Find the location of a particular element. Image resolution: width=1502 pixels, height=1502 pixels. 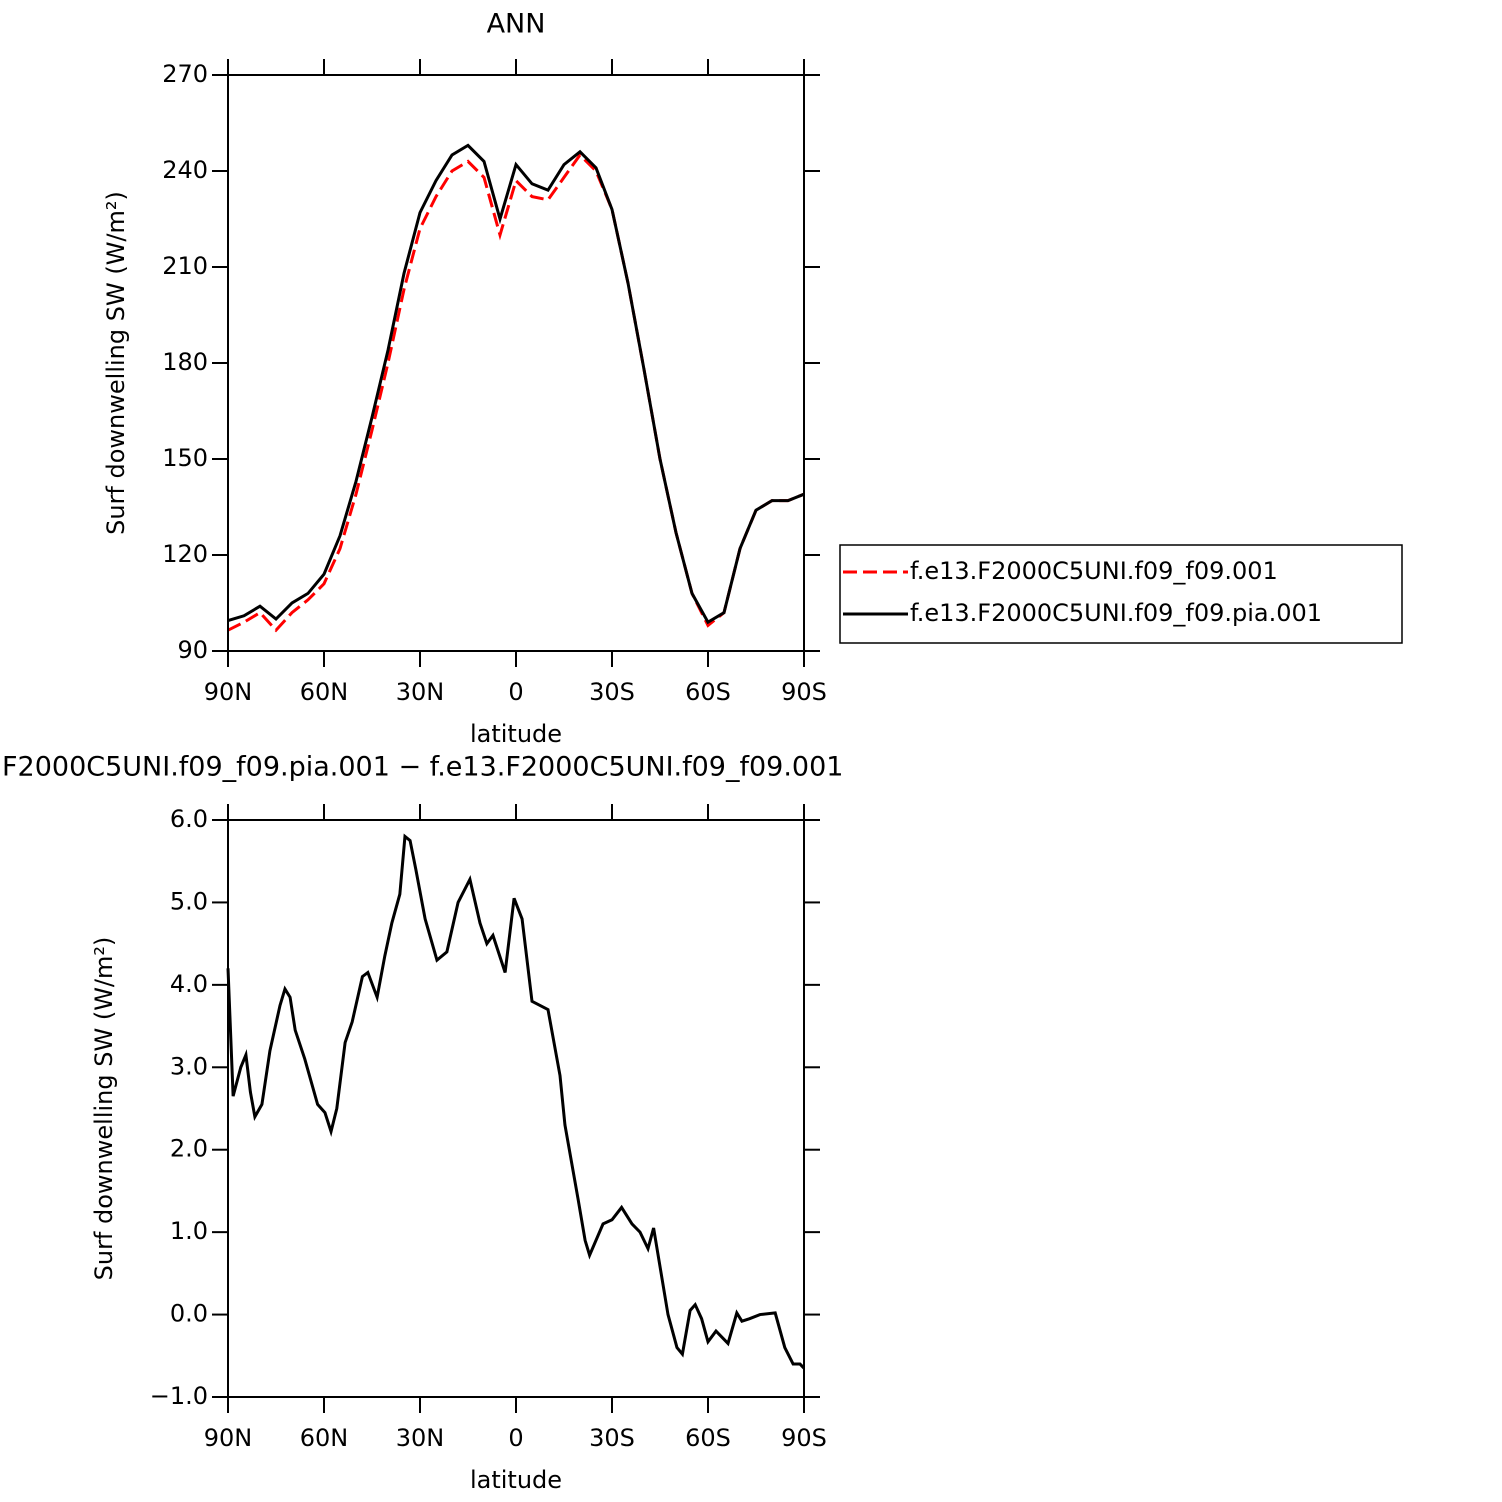

y-tick-label: 210 is located at coordinates (185, 266).